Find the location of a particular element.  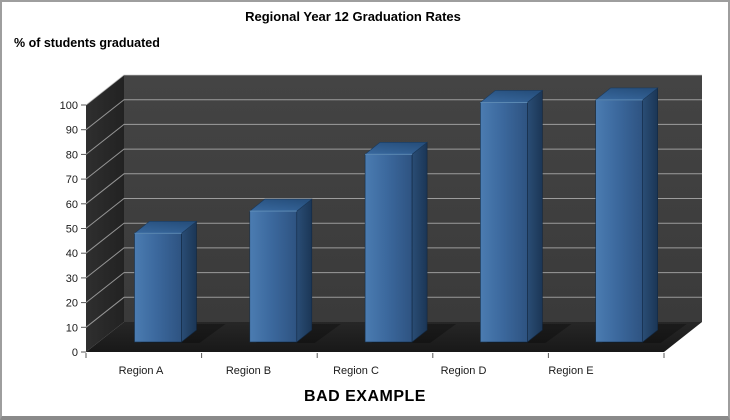

y-tick-label: 50 is located at coordinates (72, 230).